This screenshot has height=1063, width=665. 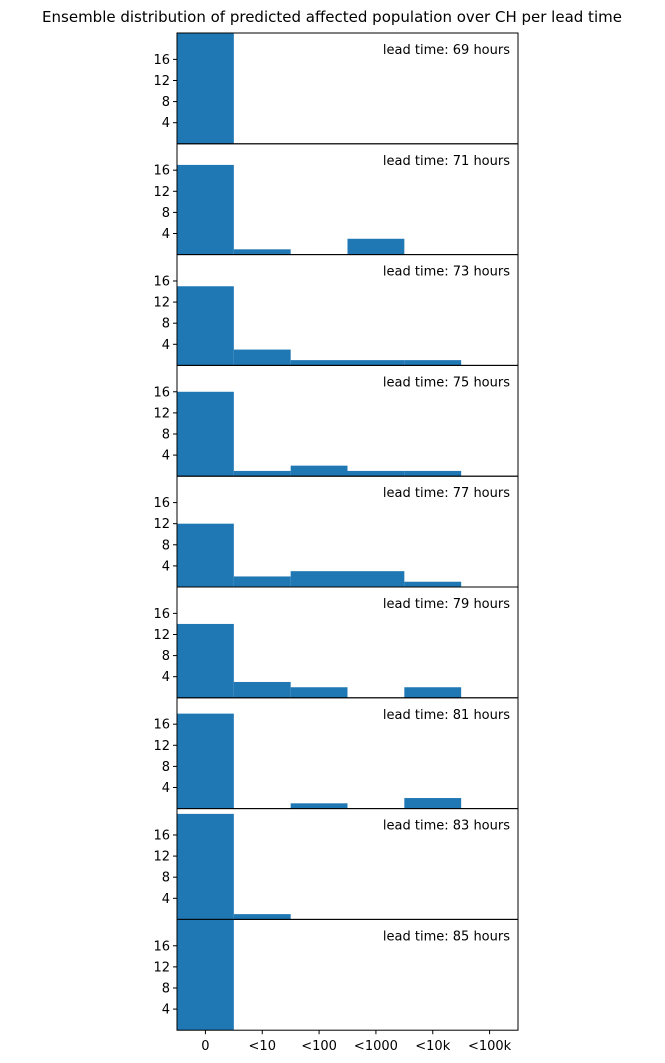 What do you see at coordinates (336, 310) in the screenshot?
I see `panel-3: 4 8 12 16 lead time: 73 hours` at bounding box center [336, 310].